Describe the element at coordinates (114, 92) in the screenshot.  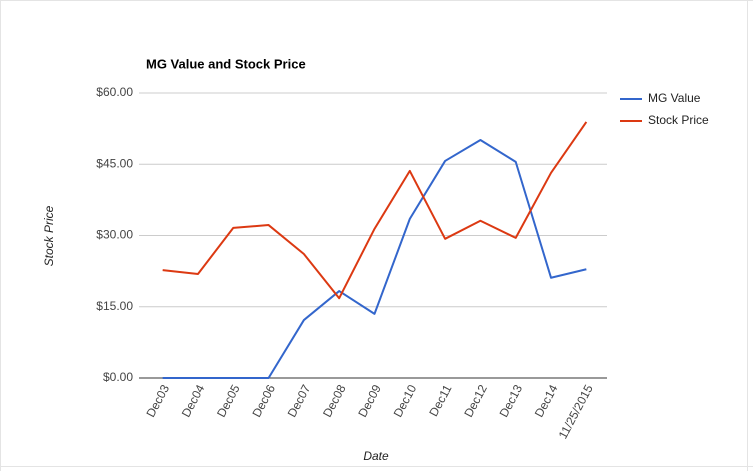
I see `y-tick-label: $60.00` at that location.